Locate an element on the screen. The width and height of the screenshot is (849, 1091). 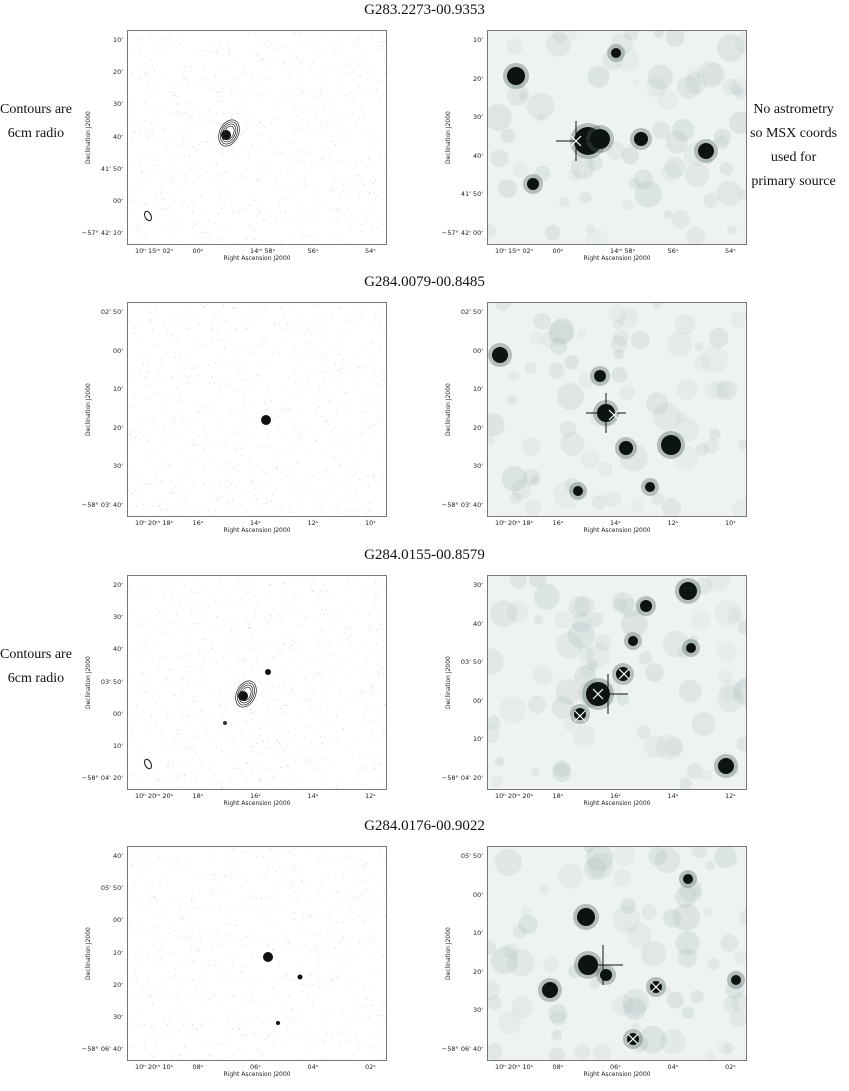
note-line: used for is located at coordinates (793, 157).